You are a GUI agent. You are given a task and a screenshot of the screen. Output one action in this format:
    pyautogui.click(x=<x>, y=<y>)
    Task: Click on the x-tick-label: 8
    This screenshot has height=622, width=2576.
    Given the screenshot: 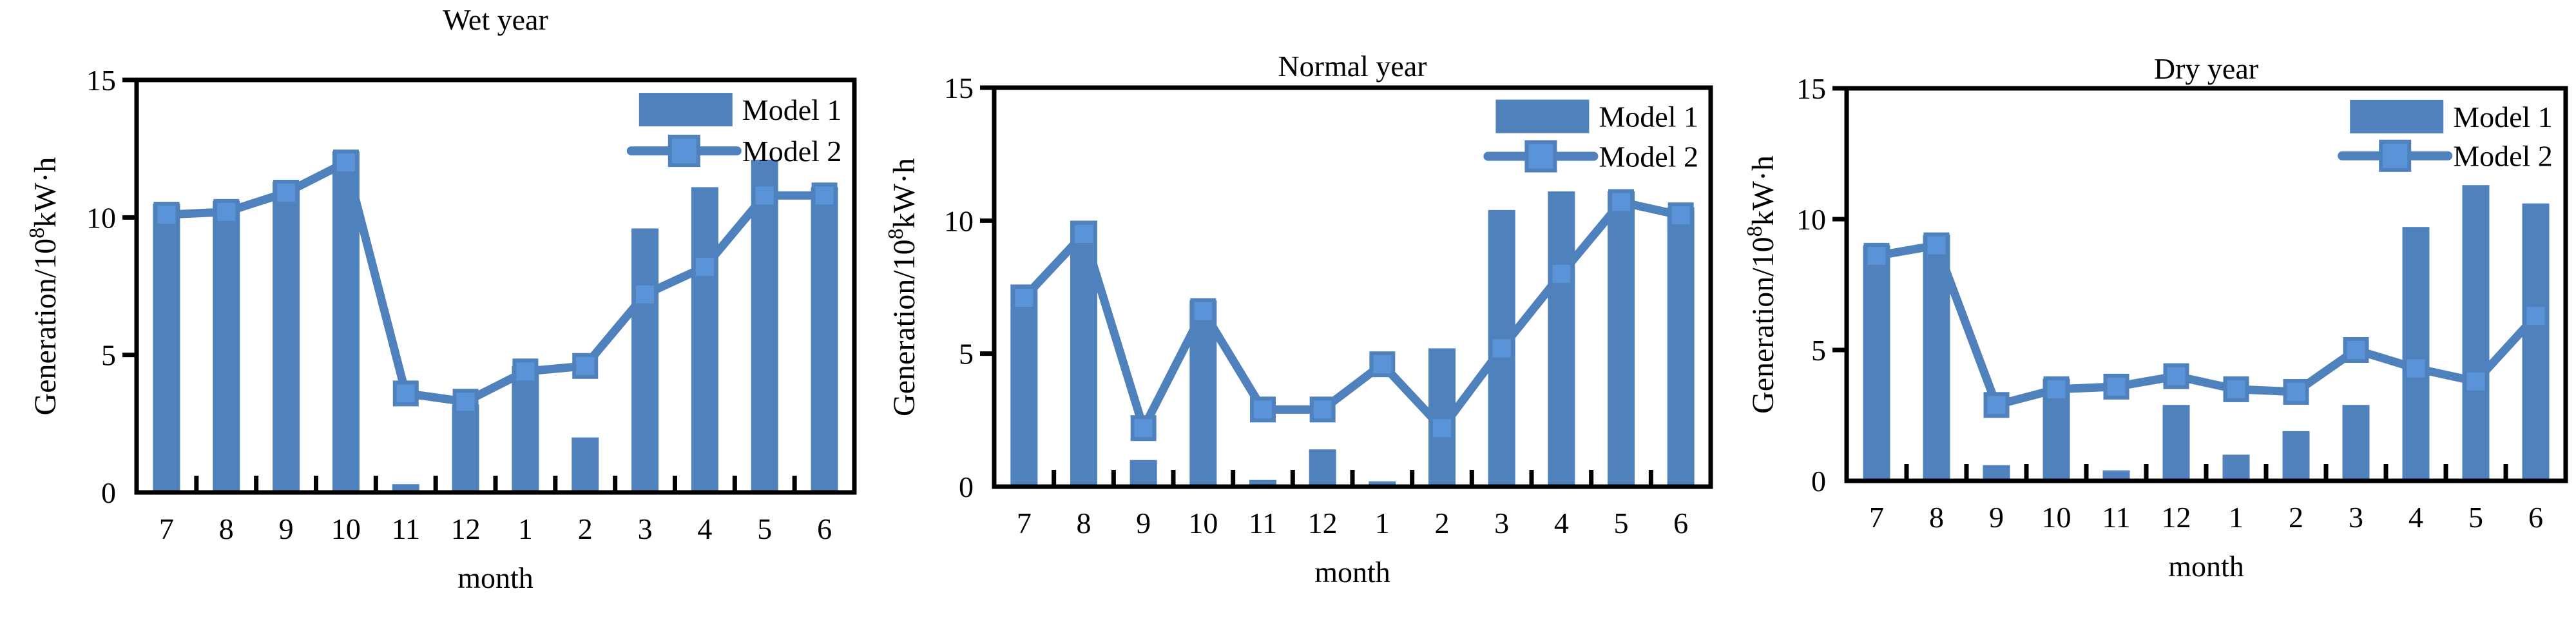 What is the action you would take?
    pyautogui.click(x=1937, y=517)
    